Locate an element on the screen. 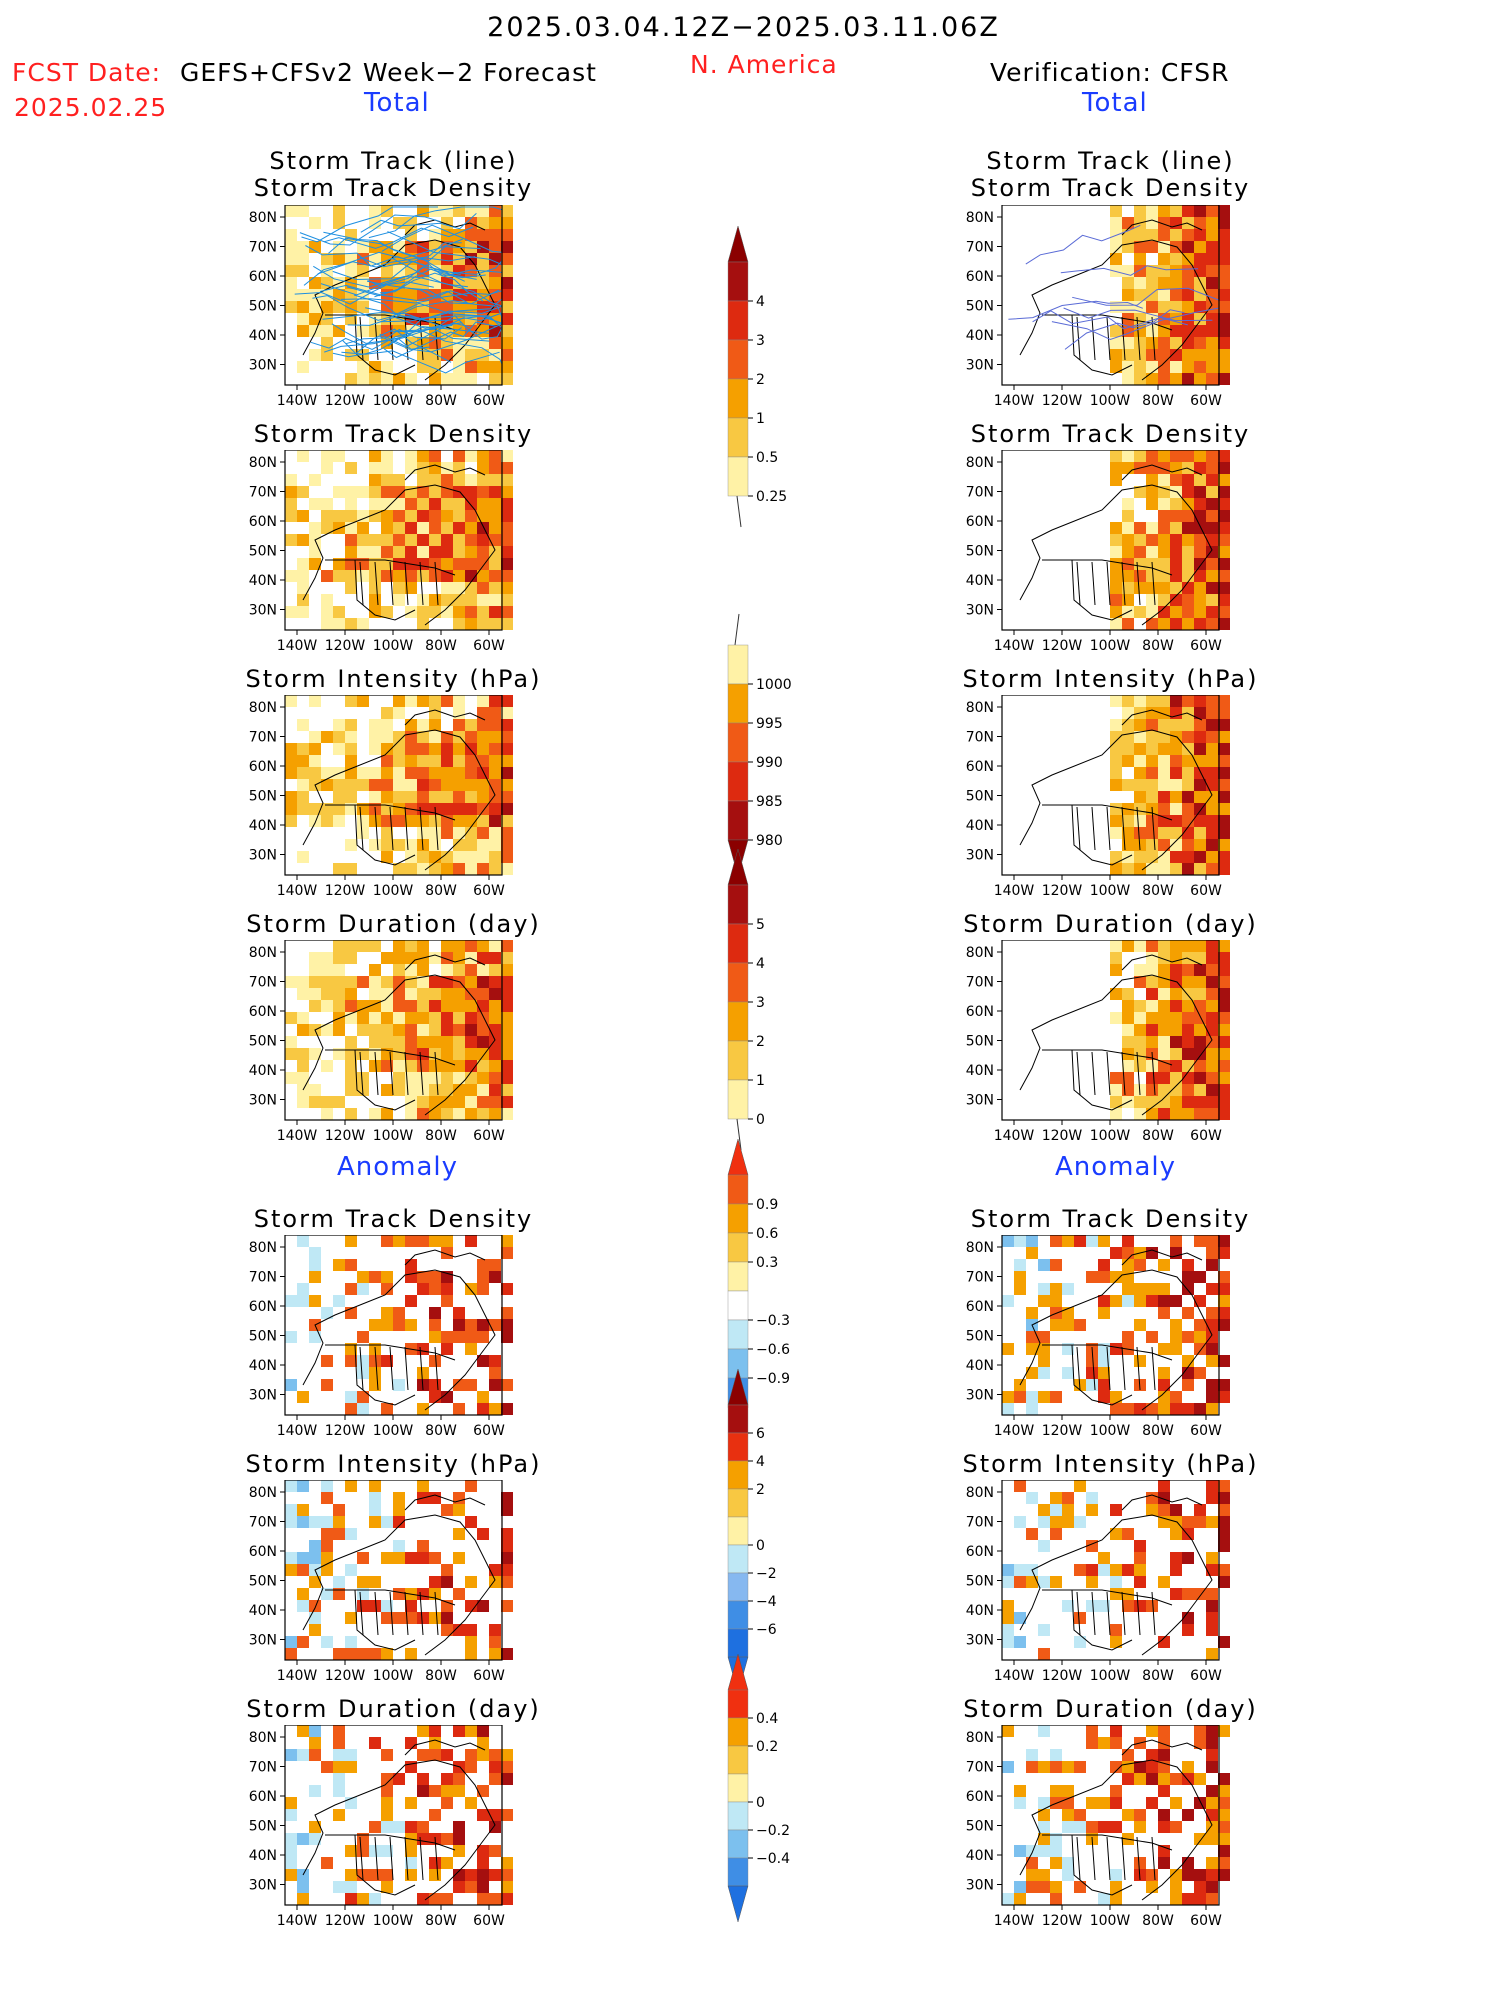 The height and width of the screenshot is (1995, 1487). map-f-anom-duration: 80N 70N 60N 50N 40N 30N 140W 120W 100W 80W 60W is located at coordinates (381, 1827).